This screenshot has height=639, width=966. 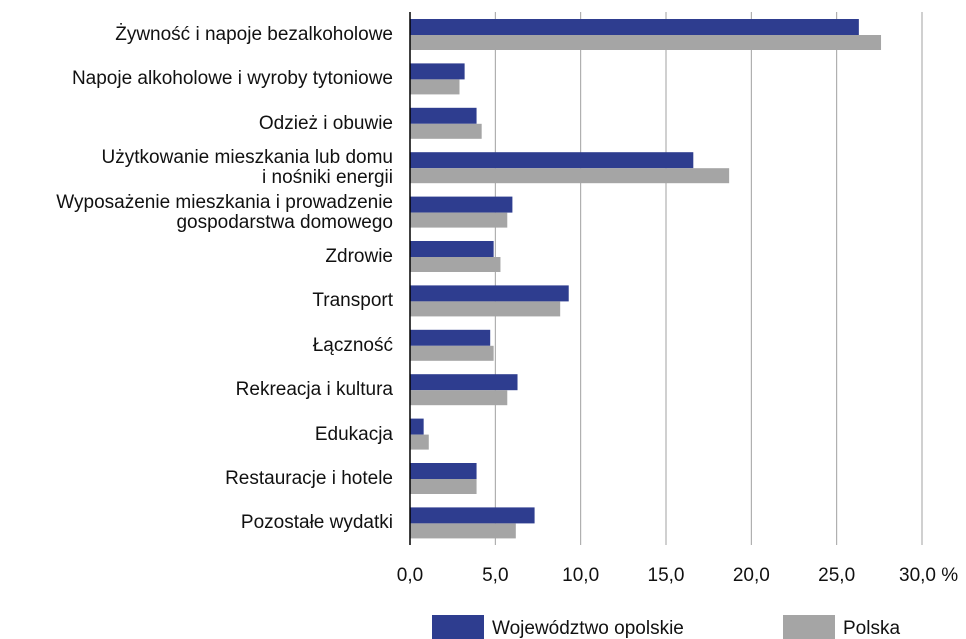 I want to click on x-tick-label: 20,0, so click(x=751, y=575).